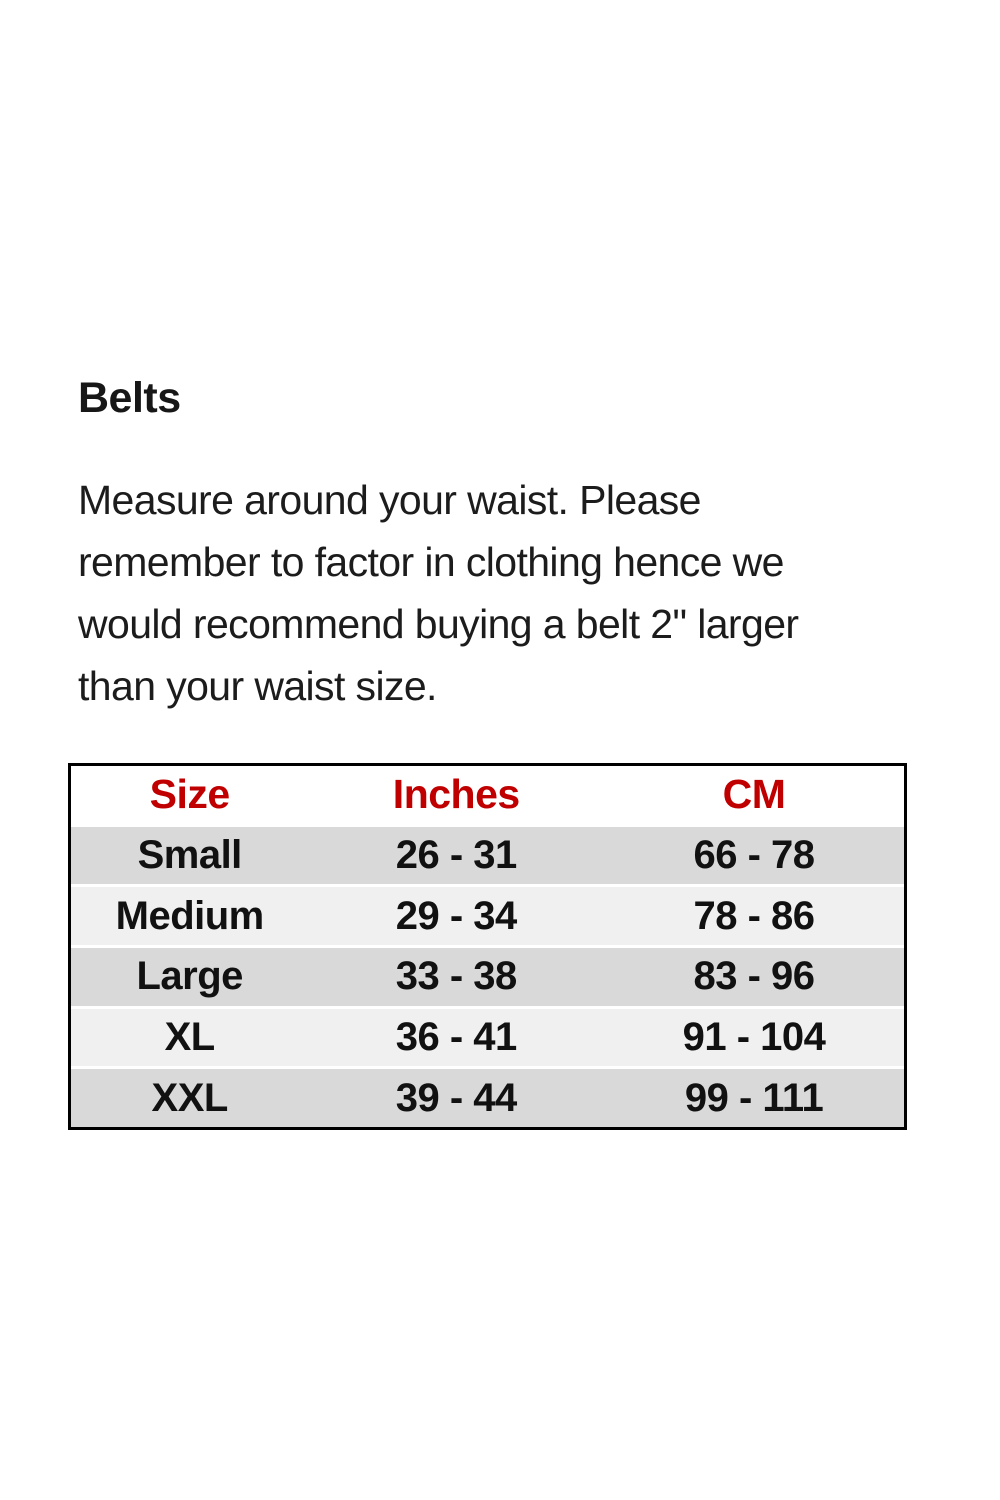  What do you see at coordinates (129, 397) in the screenshot?
I see `page-title: Belts` at bounding box center [129, 397].